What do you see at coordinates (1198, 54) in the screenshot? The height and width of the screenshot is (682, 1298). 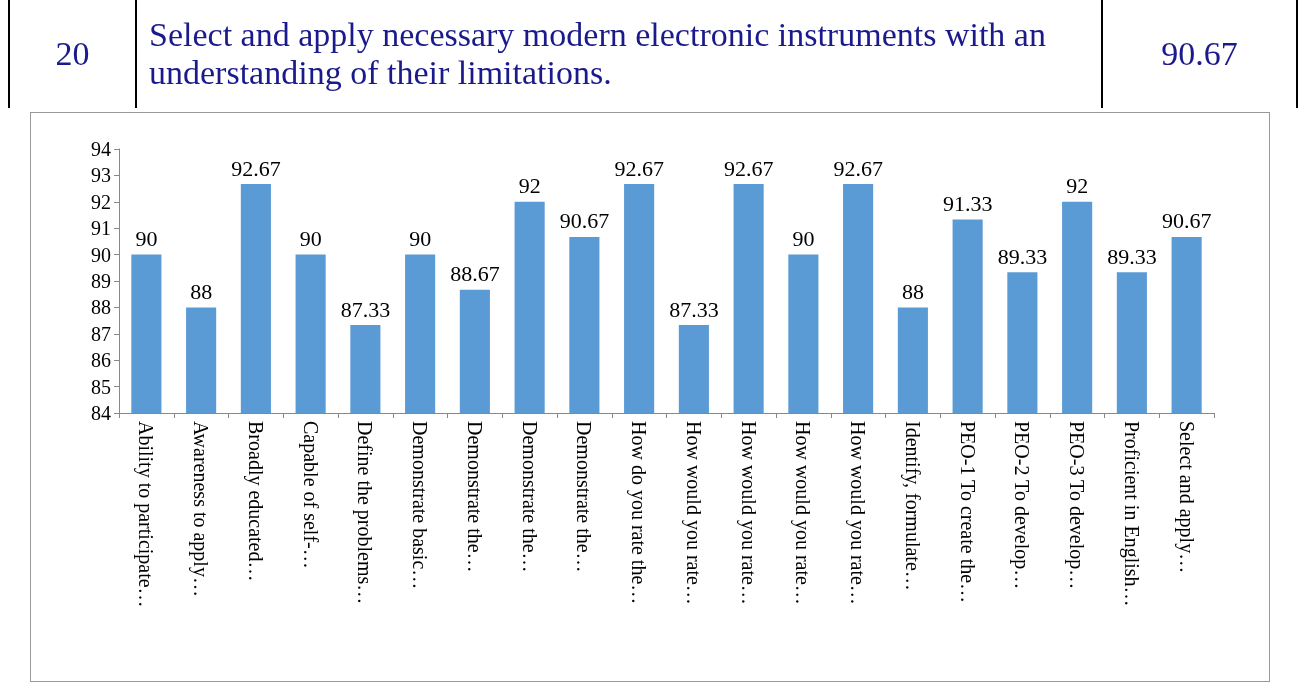 I see `text: 90.67` at bounding box center [1198, 54].